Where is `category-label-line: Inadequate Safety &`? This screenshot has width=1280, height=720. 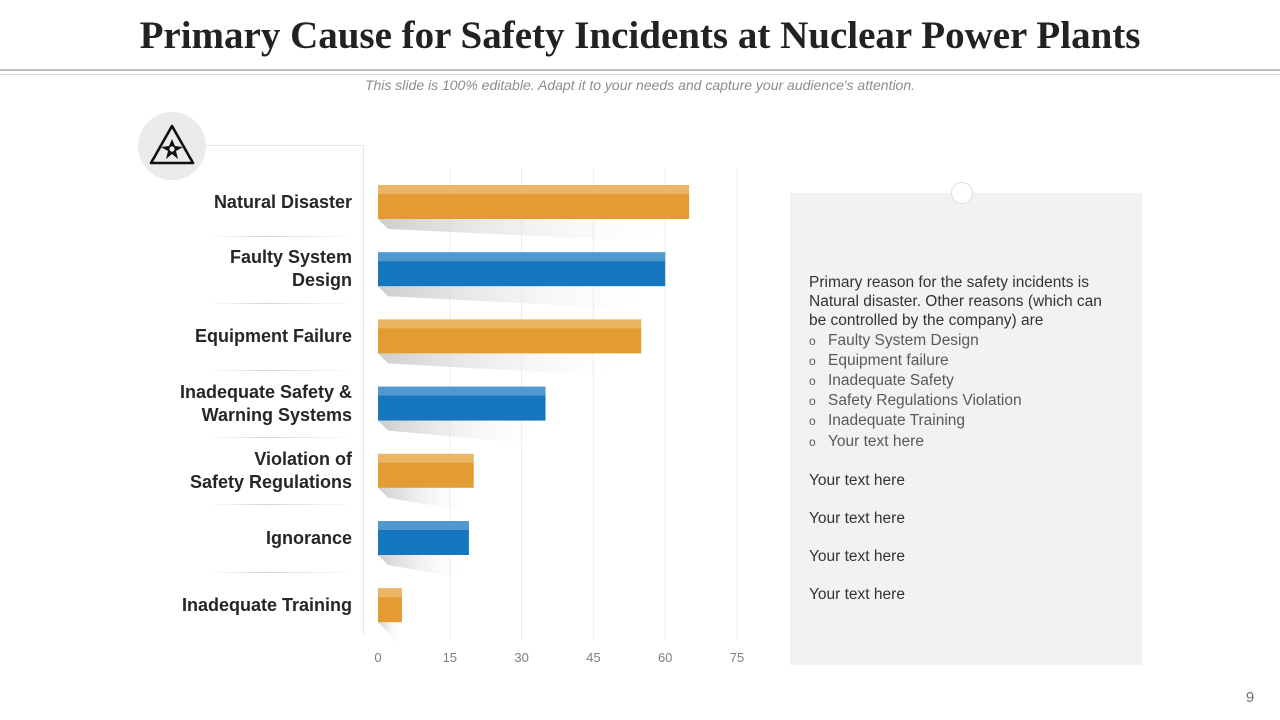 category-label-line: Inadequate Safety & is located at coordinates (265, 391).